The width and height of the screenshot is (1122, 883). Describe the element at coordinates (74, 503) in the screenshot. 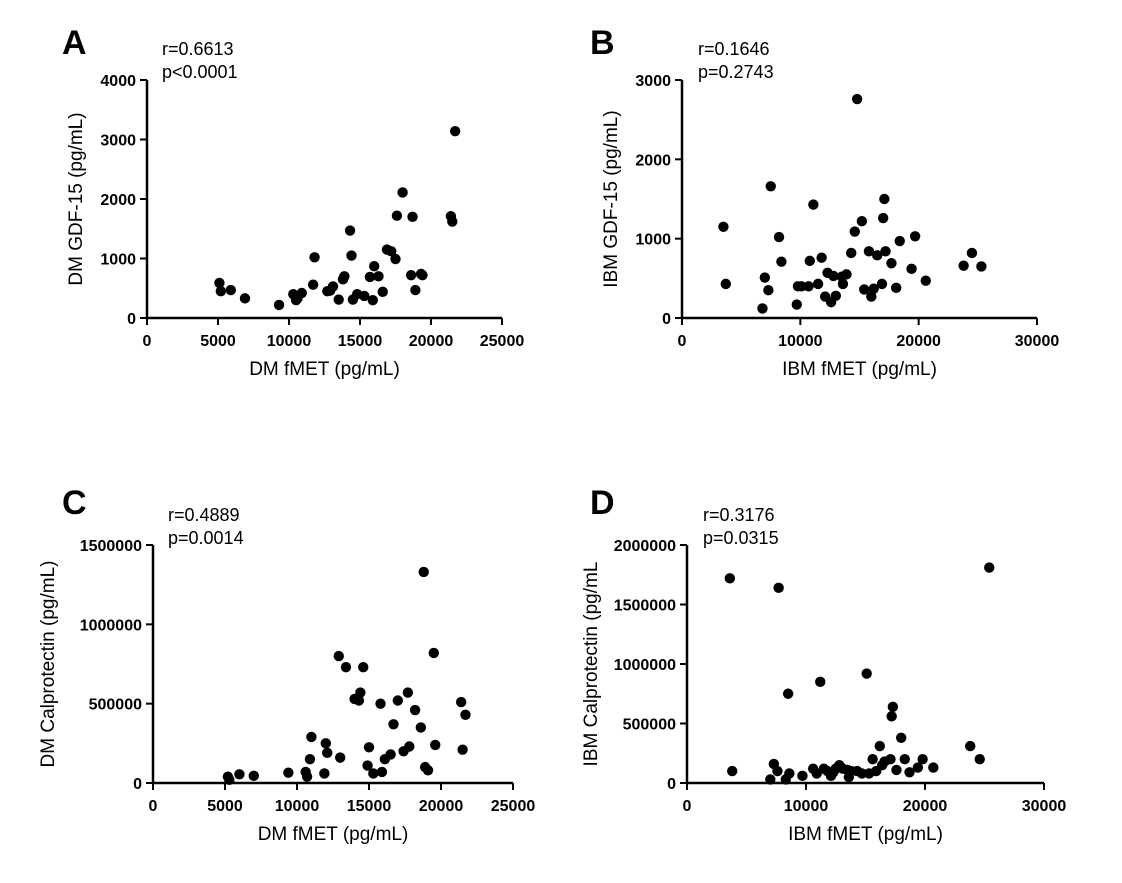

I see `panel-letter: C` at that location.